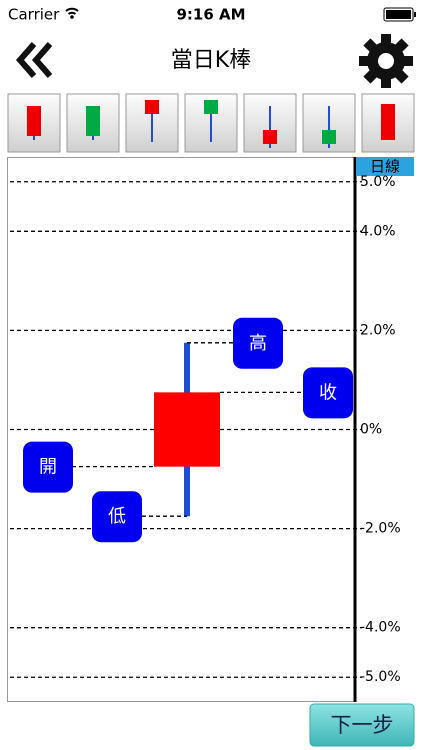 Image resolution: width=422 pixels, height=750 pixels. Describe the element at coordinates (187, 429) in the screenshot. I see `candle-body` at that location.